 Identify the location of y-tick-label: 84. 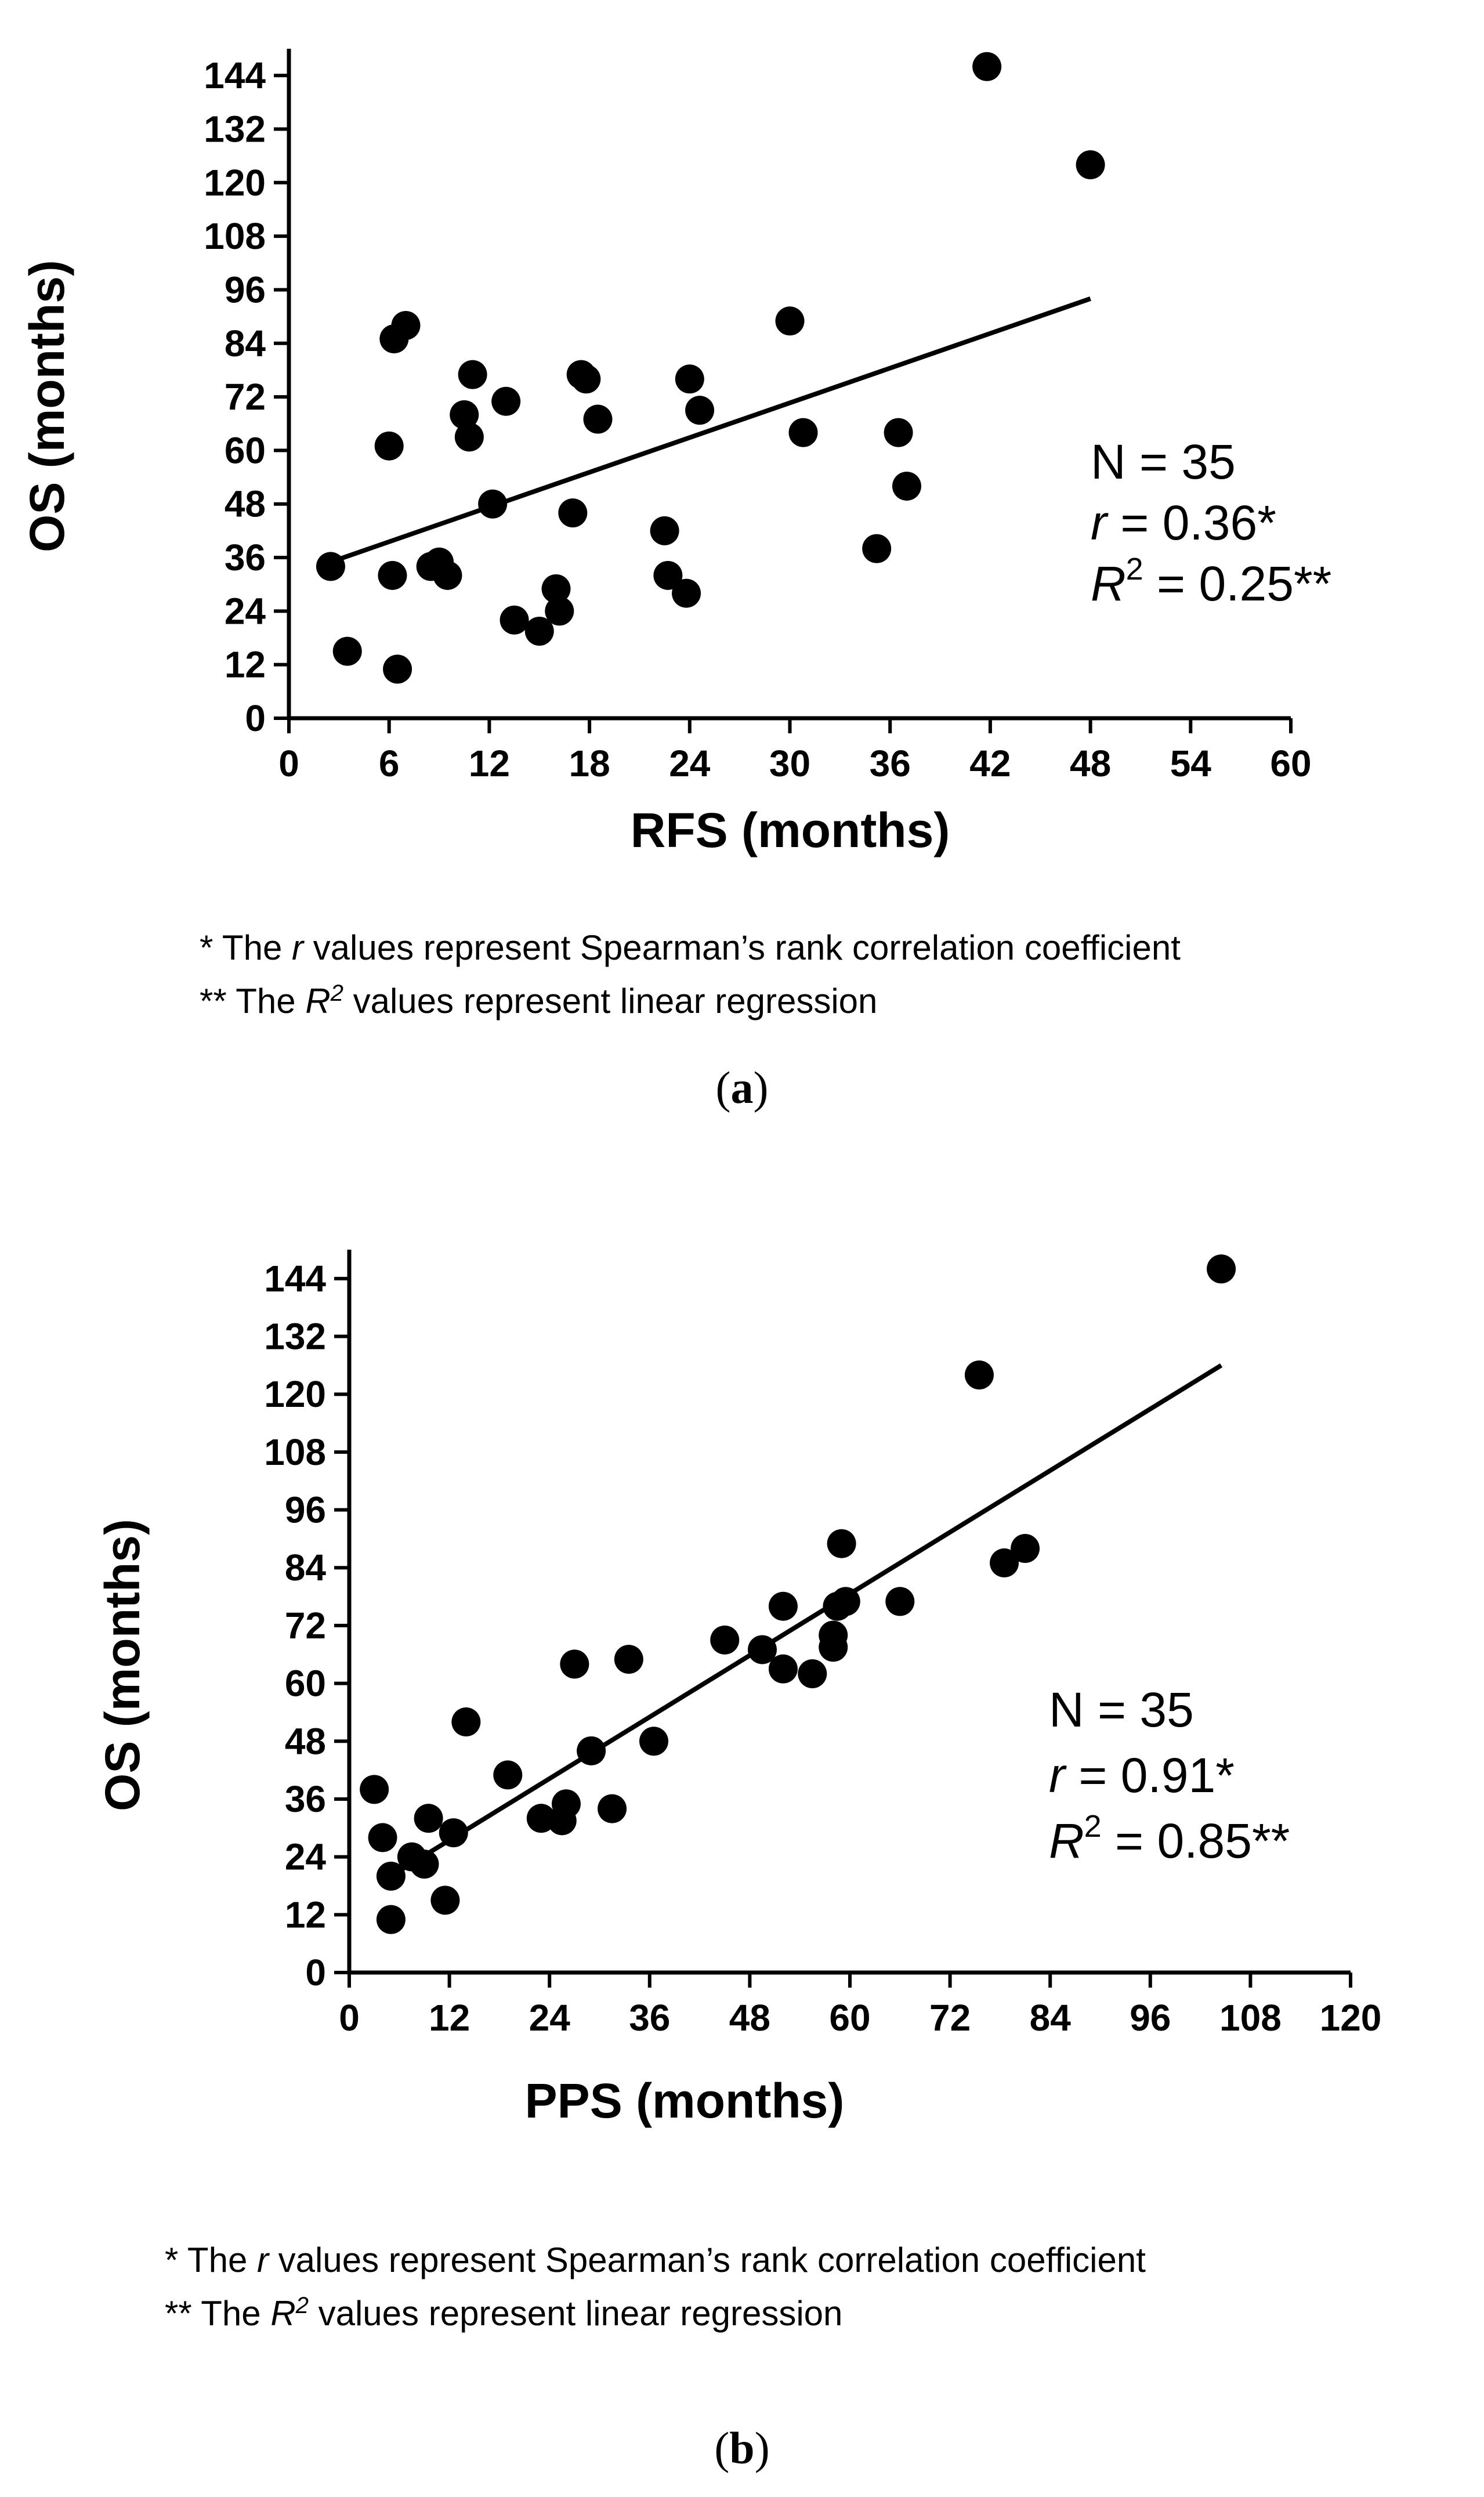
(306, 1567).